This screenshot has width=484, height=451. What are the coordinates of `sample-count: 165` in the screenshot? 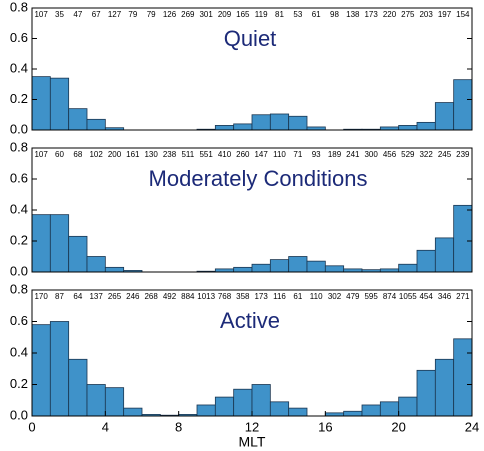 It's located at (243, 14).